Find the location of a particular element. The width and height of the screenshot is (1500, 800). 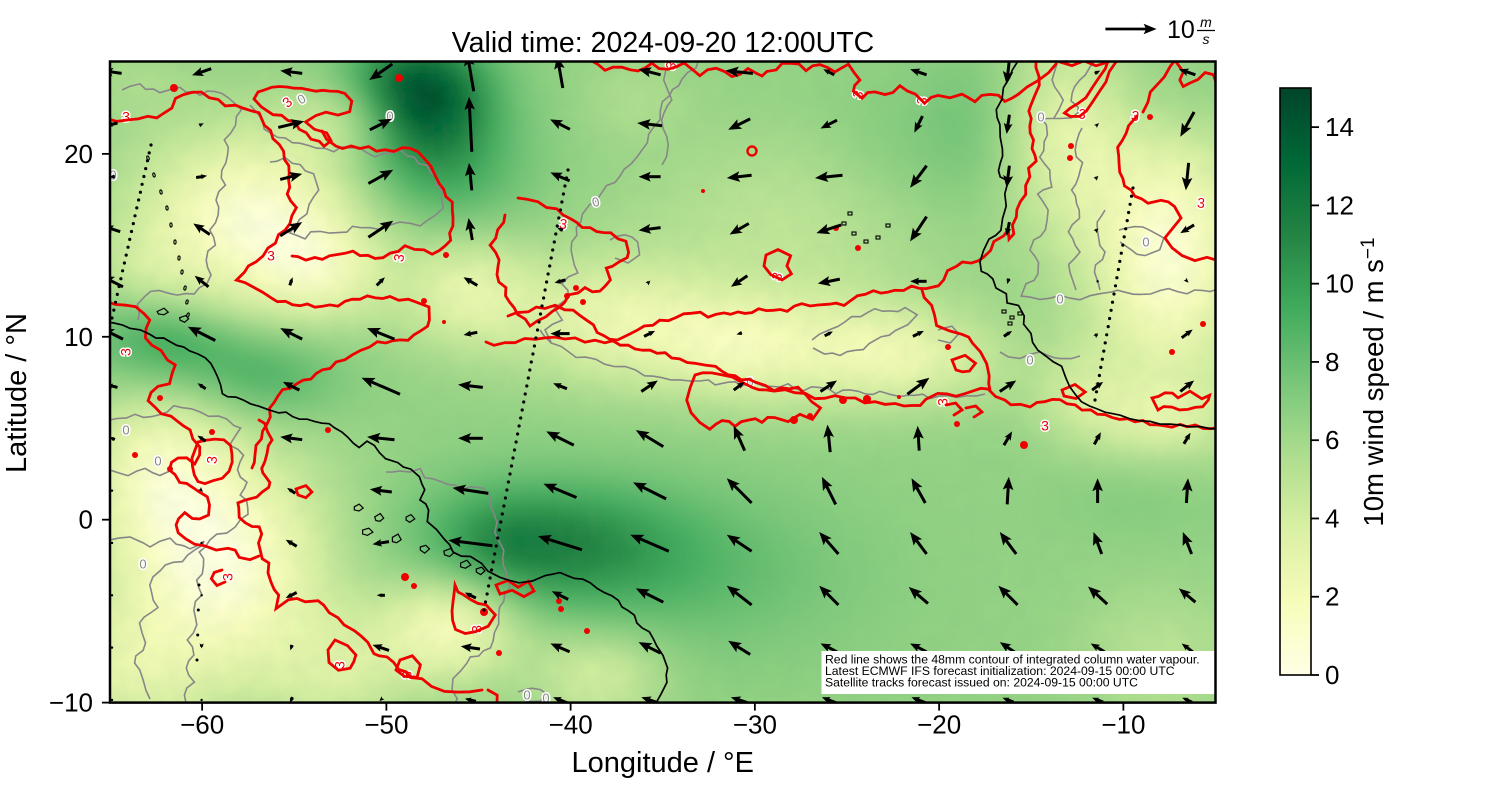

svg-text: s is located at coordinates (1206, 39).